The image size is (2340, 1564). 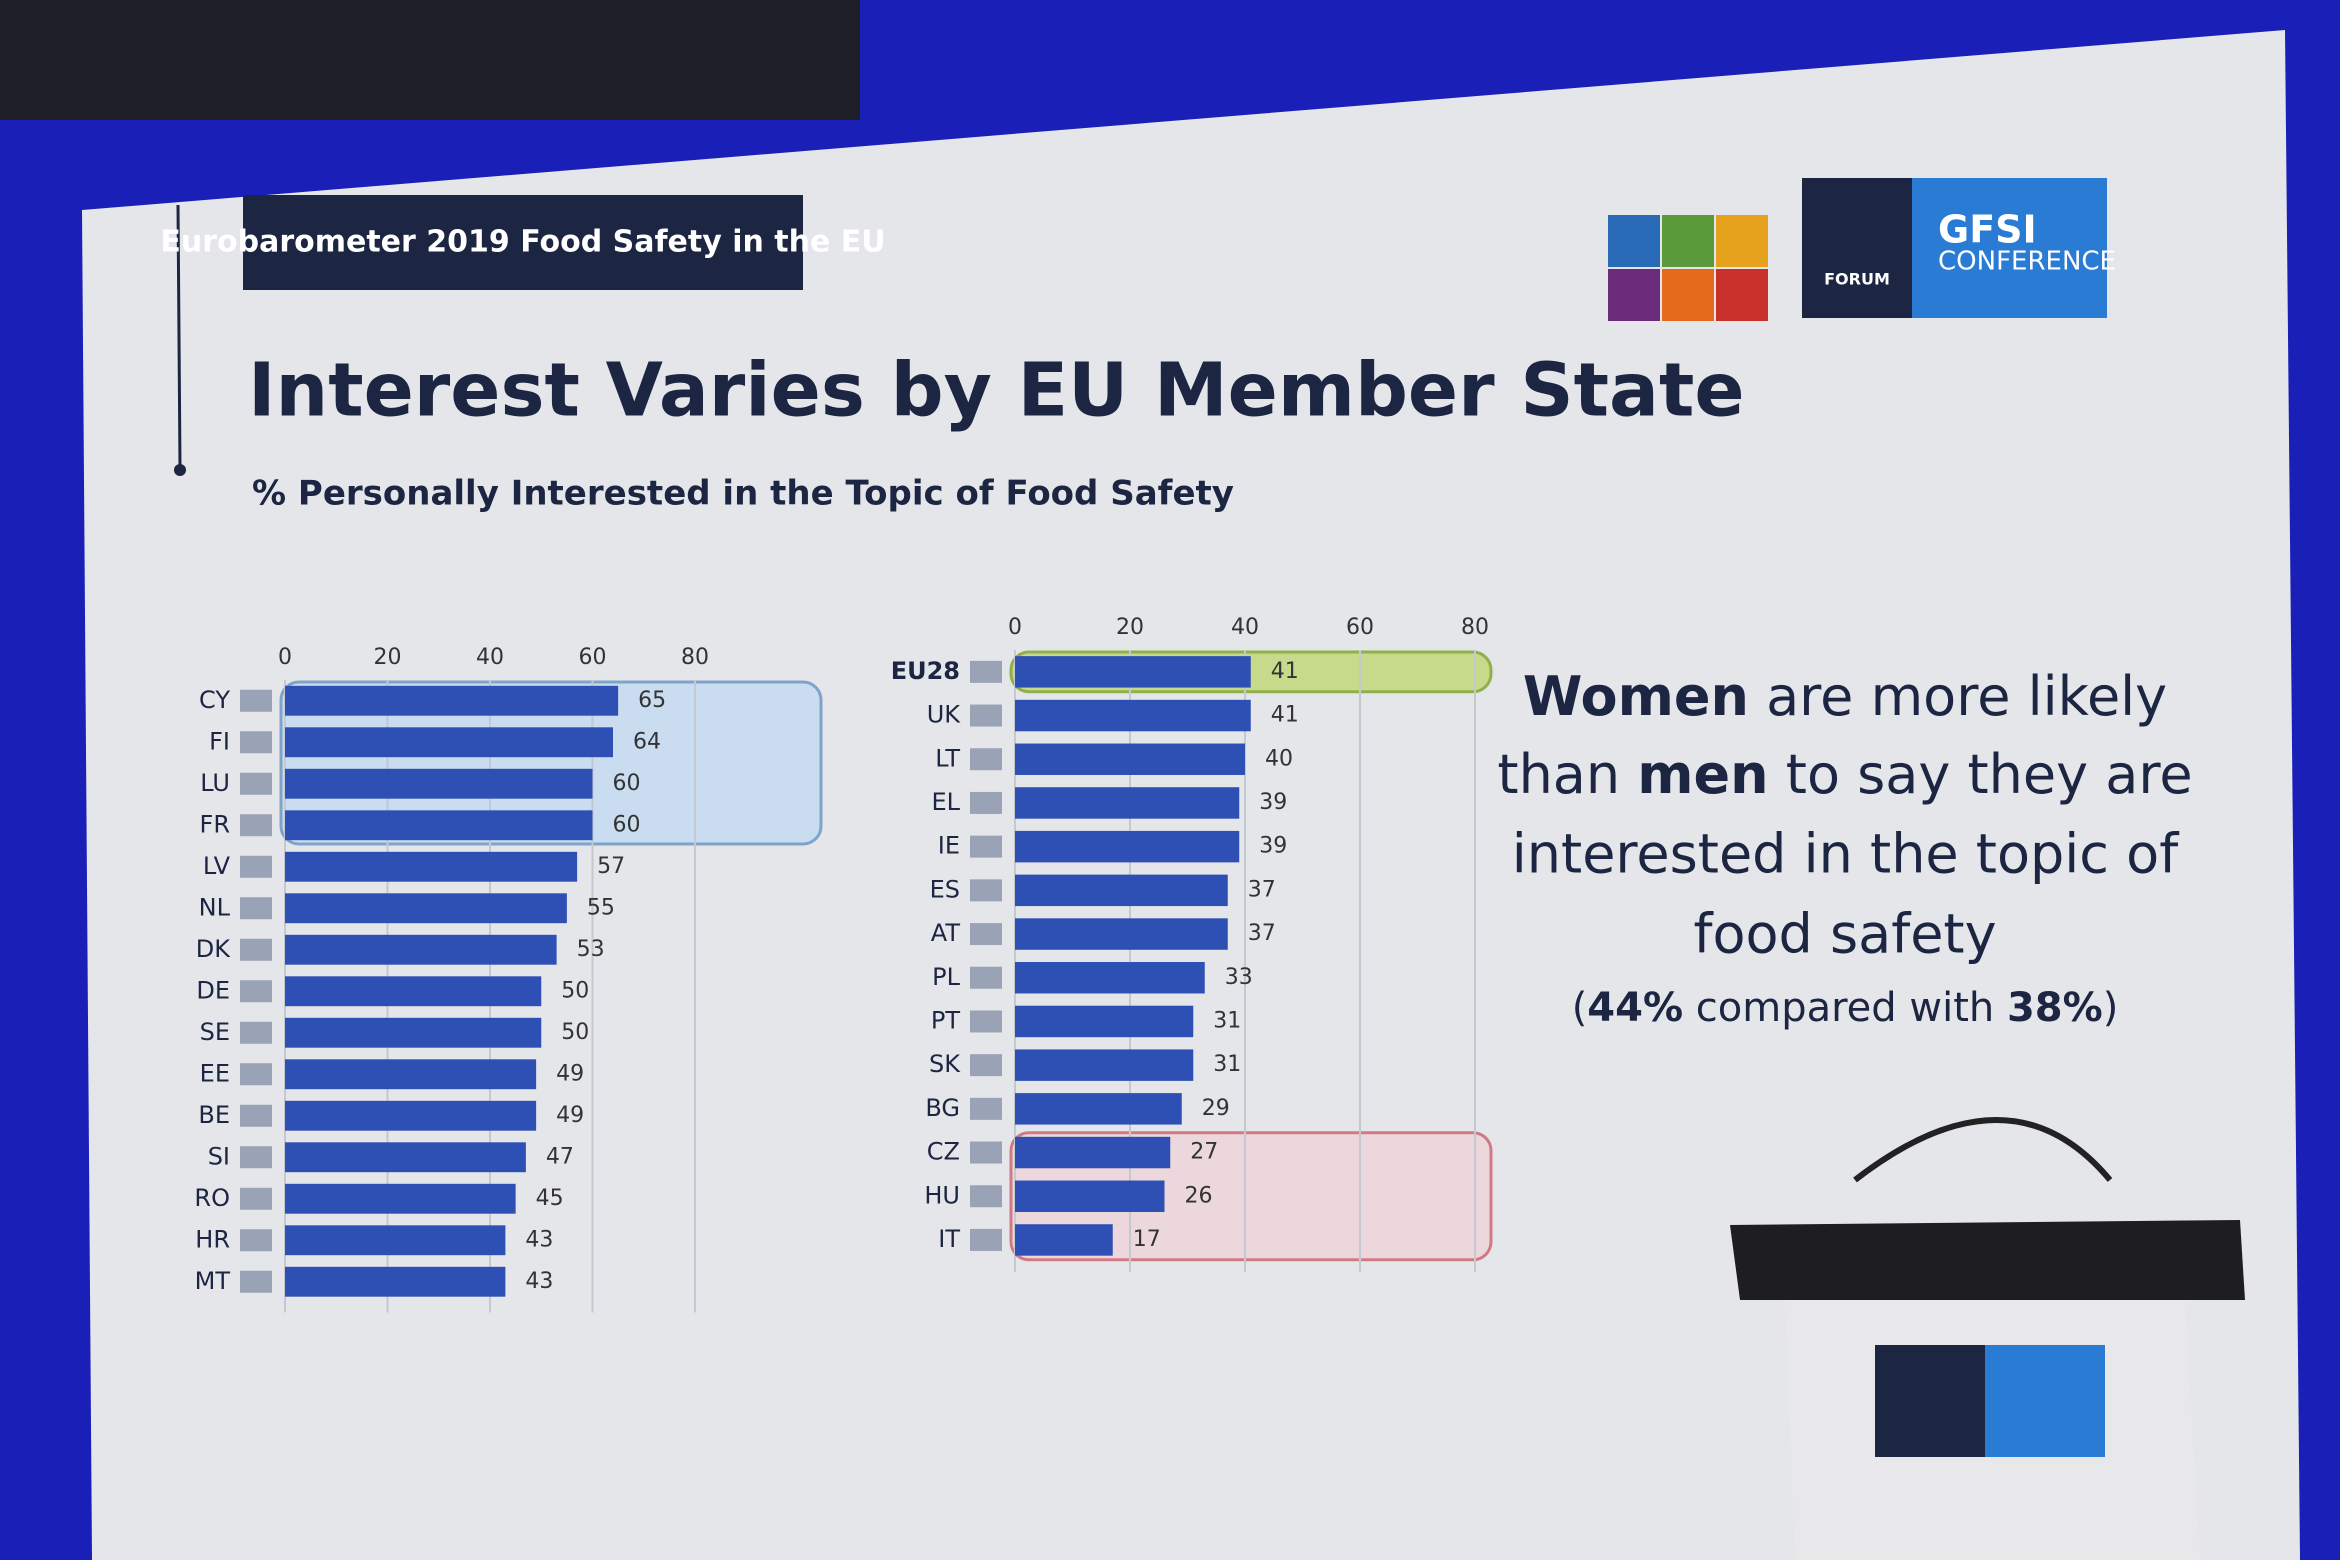 What do you see at coordinates (942, 1195) in the screenshot?
I see `category-label: HU` at bounding box center [942, 1195].